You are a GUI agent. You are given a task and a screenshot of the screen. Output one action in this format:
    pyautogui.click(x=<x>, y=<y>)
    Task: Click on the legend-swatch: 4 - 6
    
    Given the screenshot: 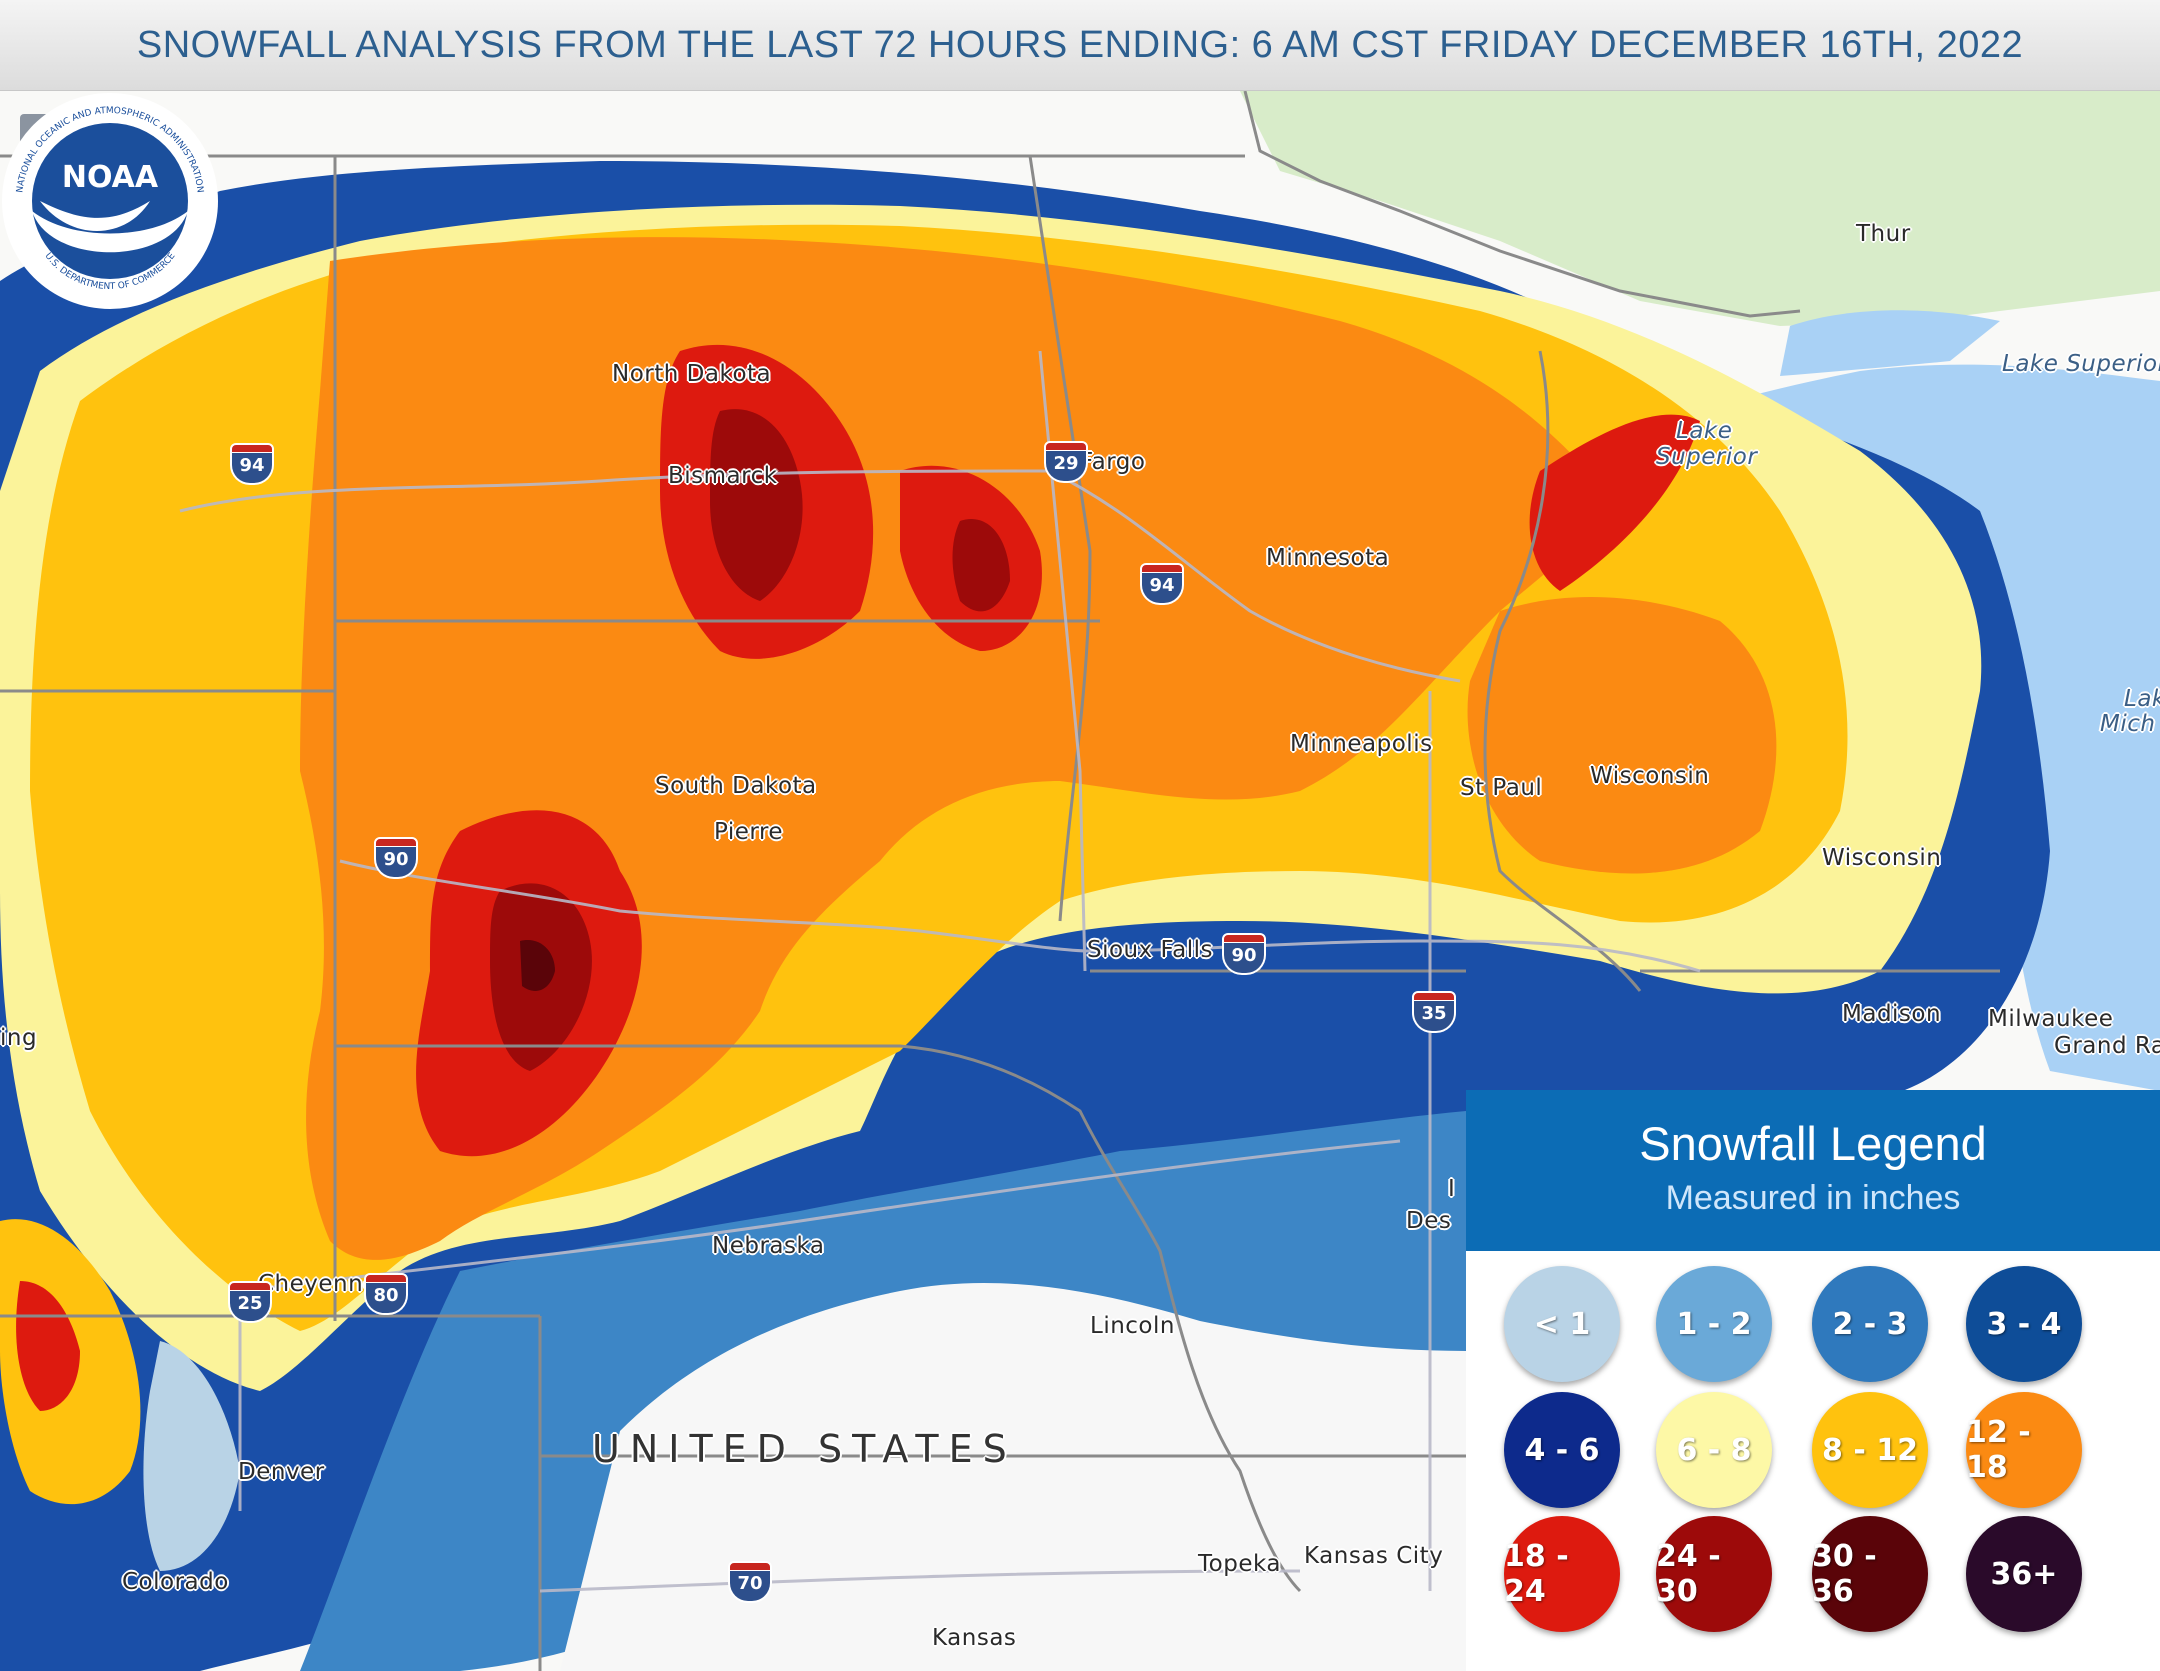 What is the action you would take?
    pyautogui.click(x=1562, y=1450)
    